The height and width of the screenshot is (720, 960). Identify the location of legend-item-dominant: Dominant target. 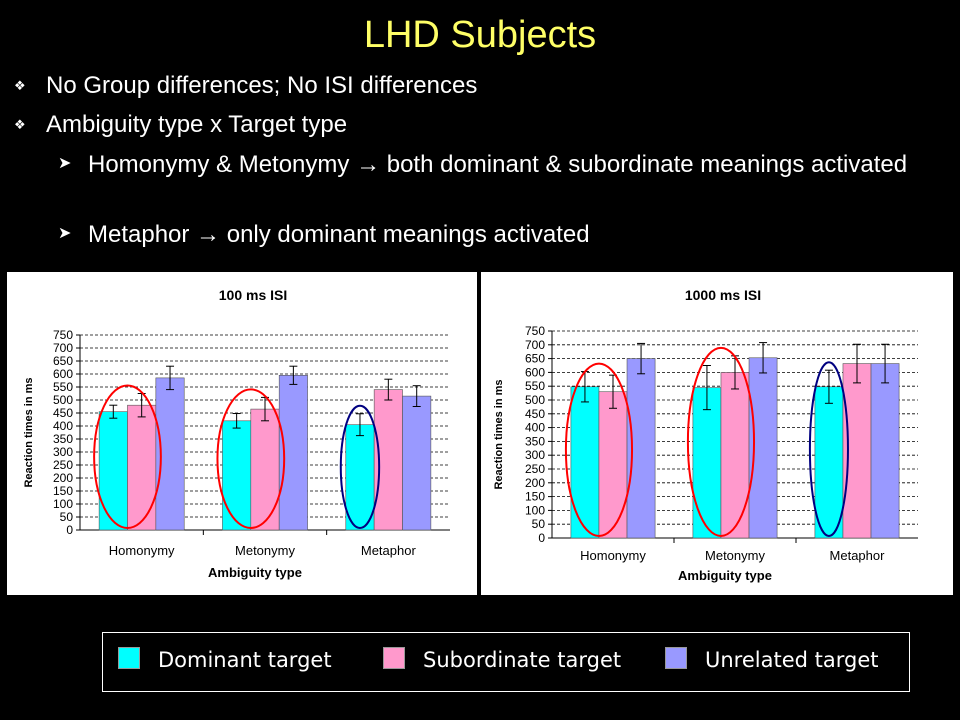
(225, 660).